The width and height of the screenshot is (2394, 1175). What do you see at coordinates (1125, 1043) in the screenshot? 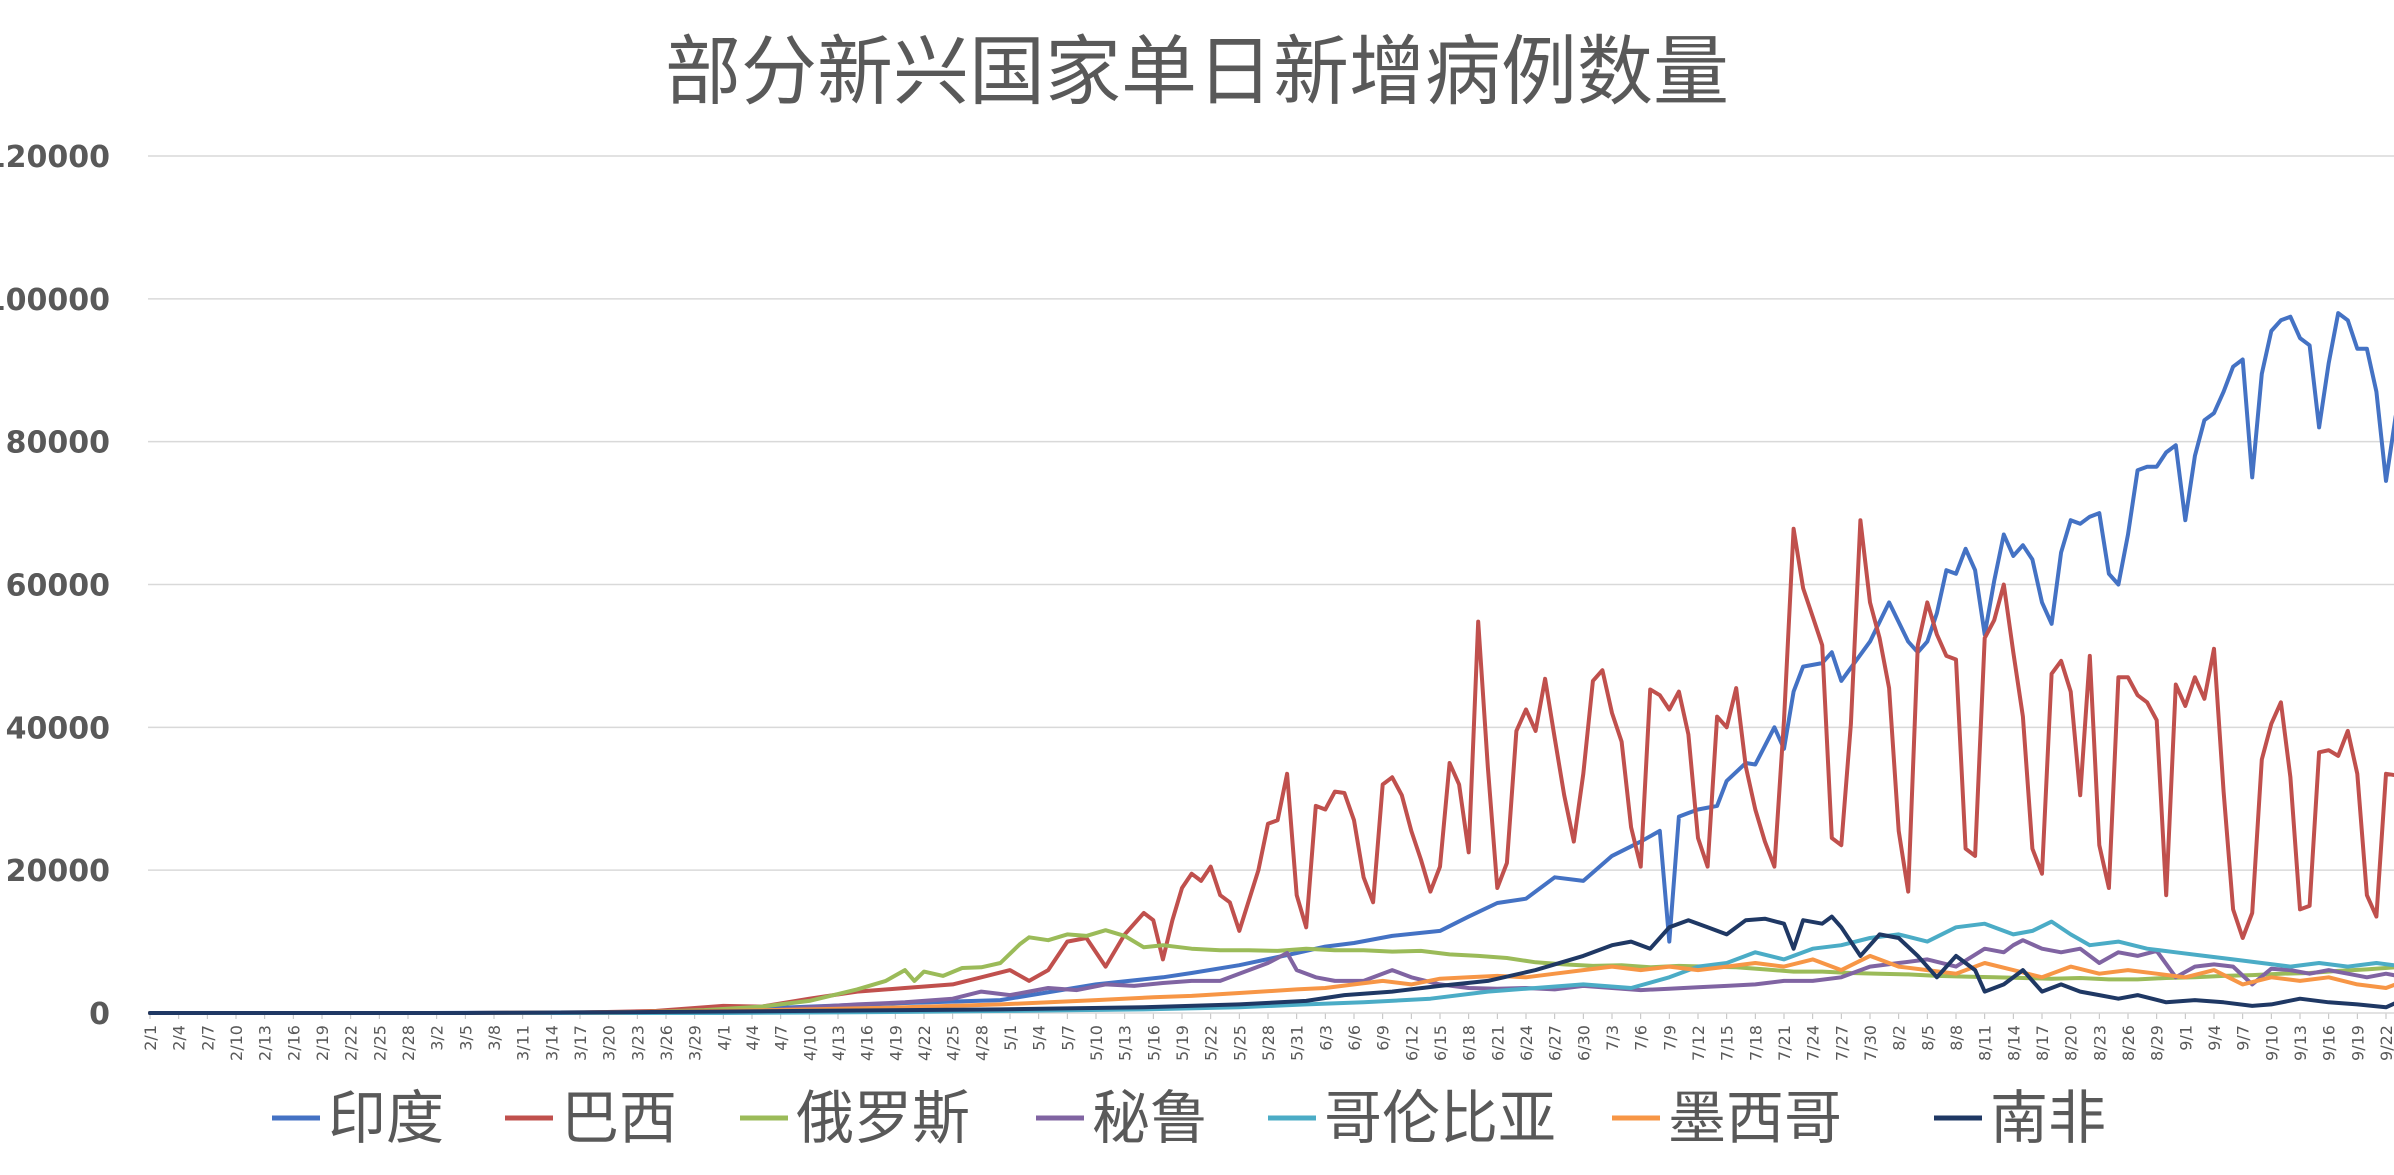
I see `x-tick-label: 5/13` at bounding box center [1125, 1043].